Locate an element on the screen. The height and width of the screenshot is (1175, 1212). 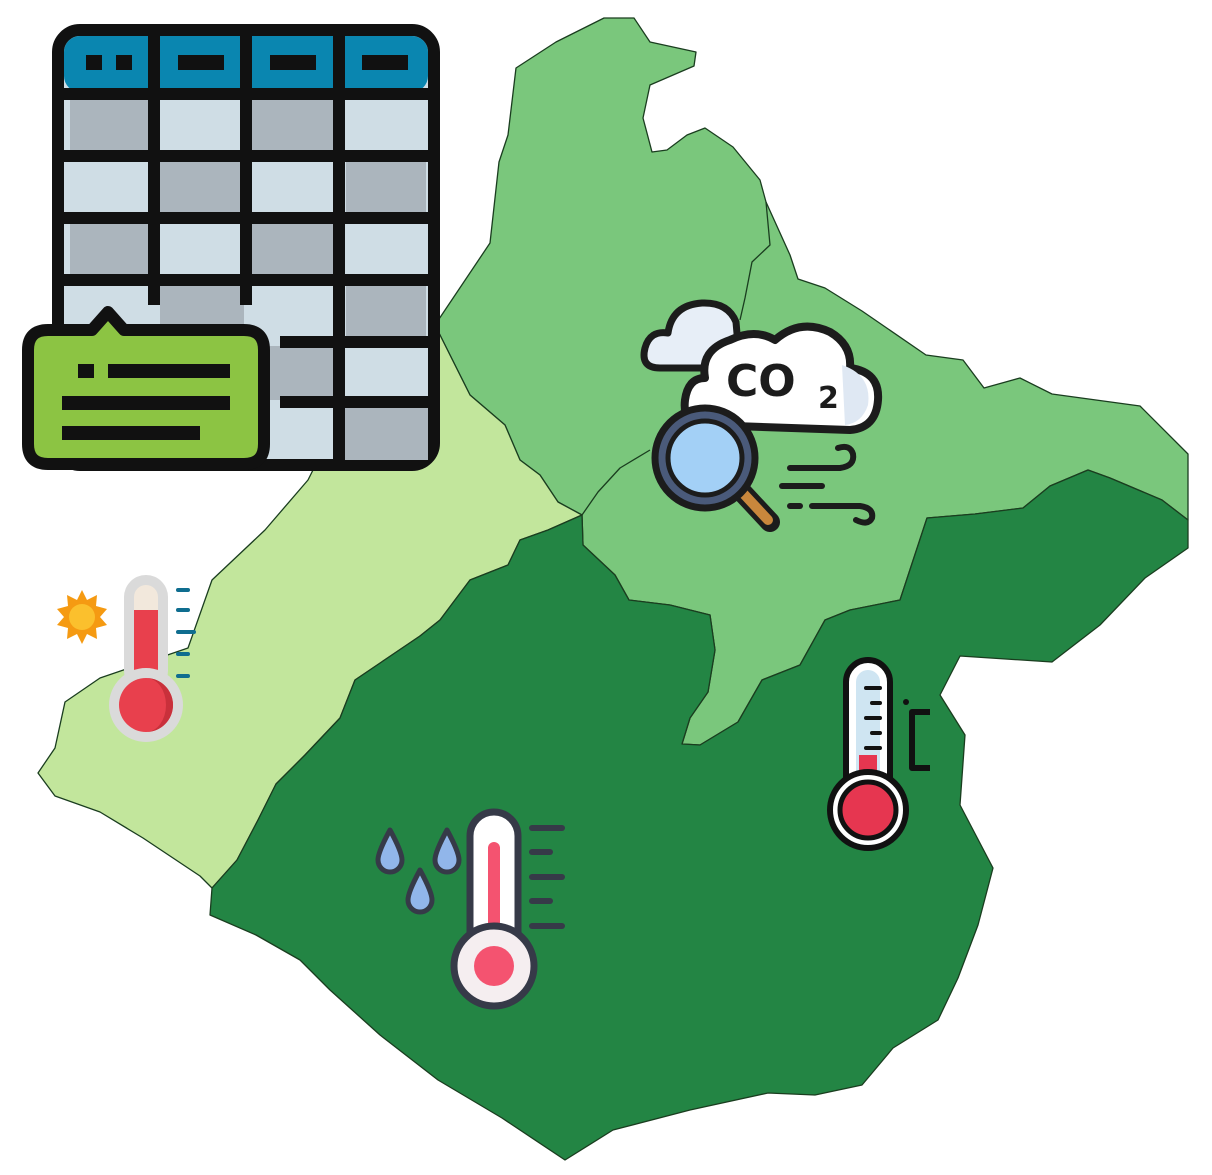
rain-thermometer-icon is located at coordinates (470, 909).